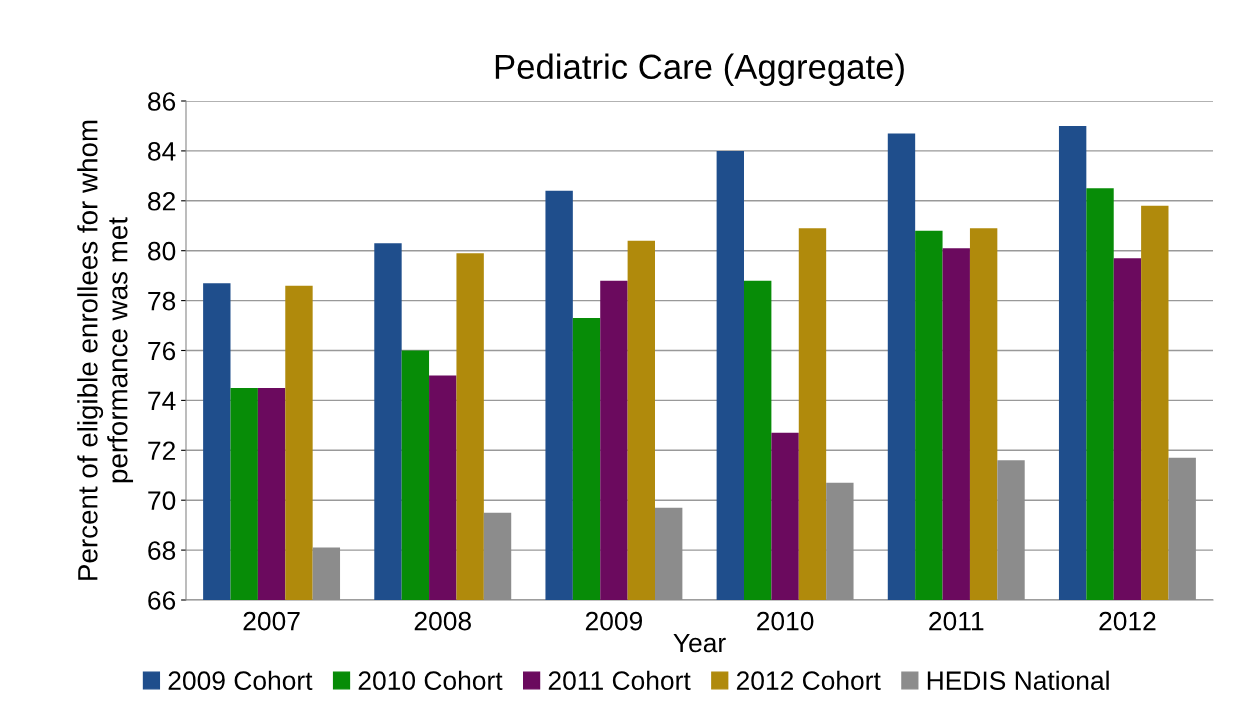 This screenshot has width=1254, height=719. Describe the element at coordinates (430, 680) in the screenshot. I see `legend-label: 2010 Cohort` at that location.